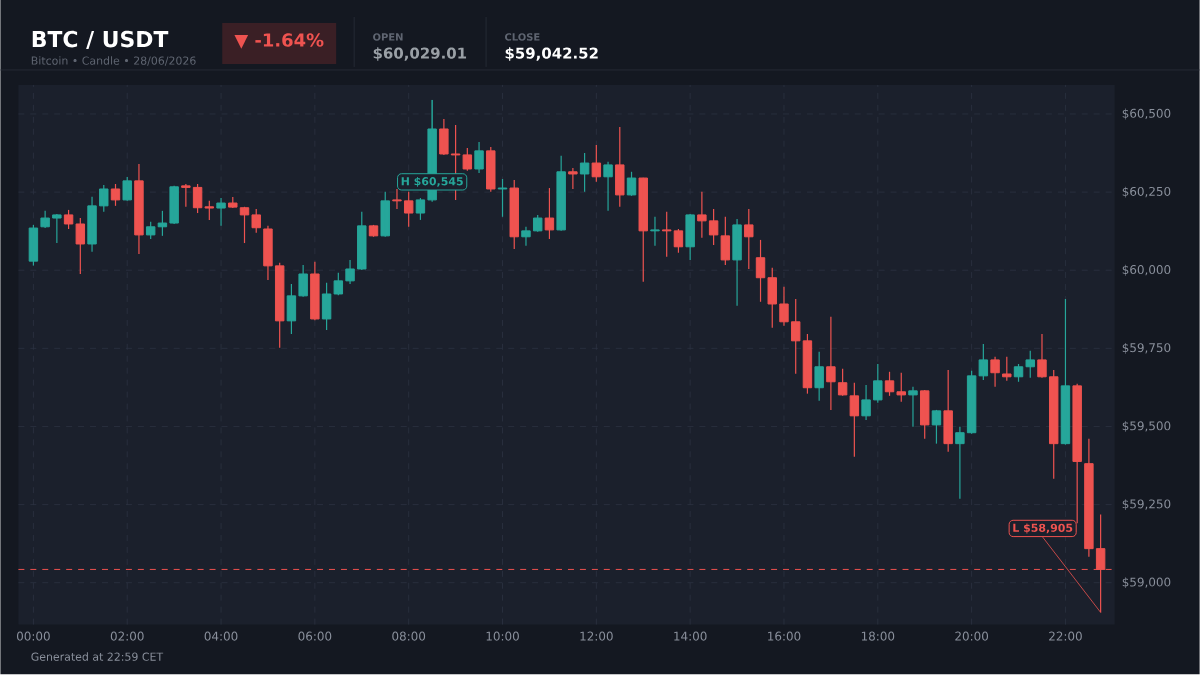 The image size is (1200, 675). I want to click on x-tick-label: 02:00, so click(127, 636).